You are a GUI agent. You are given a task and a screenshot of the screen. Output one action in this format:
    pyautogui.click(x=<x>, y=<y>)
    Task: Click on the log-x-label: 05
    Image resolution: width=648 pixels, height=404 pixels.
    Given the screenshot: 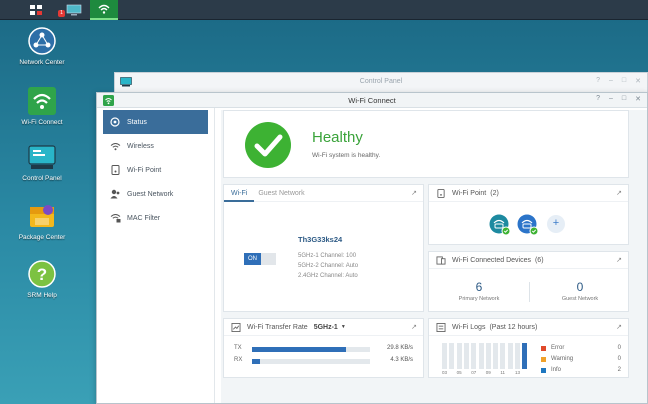 What is the action you would take?
    pyautogui.click(x=459, y=372)
    